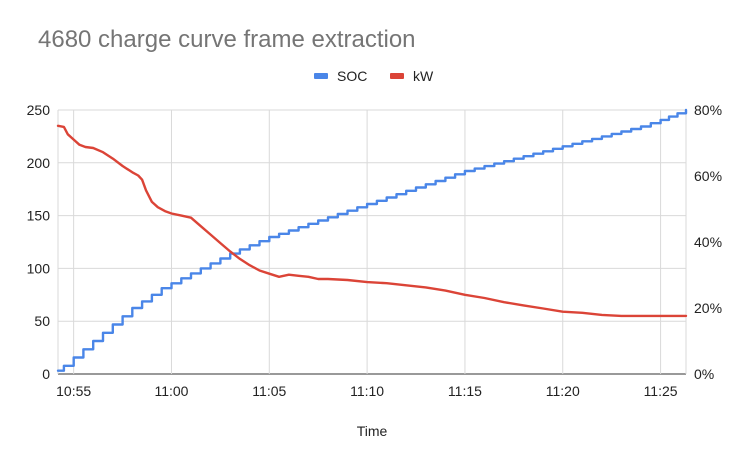 This screenshot has height=464, width=750. What do you see at coordinates (374, 76) in the screenshot?
I see `legend: SOC kW` at bounding box center [374, 76].